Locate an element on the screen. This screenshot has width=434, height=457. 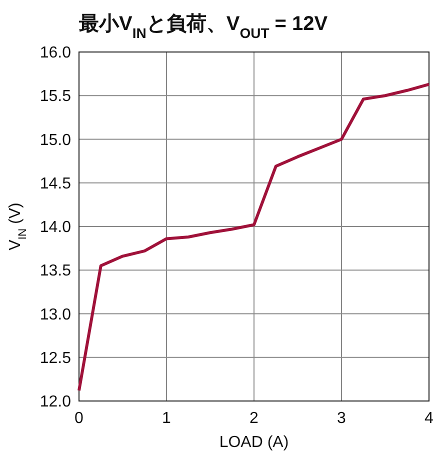
y-tick-label: 15.0 is located at coordinates (56, 140).